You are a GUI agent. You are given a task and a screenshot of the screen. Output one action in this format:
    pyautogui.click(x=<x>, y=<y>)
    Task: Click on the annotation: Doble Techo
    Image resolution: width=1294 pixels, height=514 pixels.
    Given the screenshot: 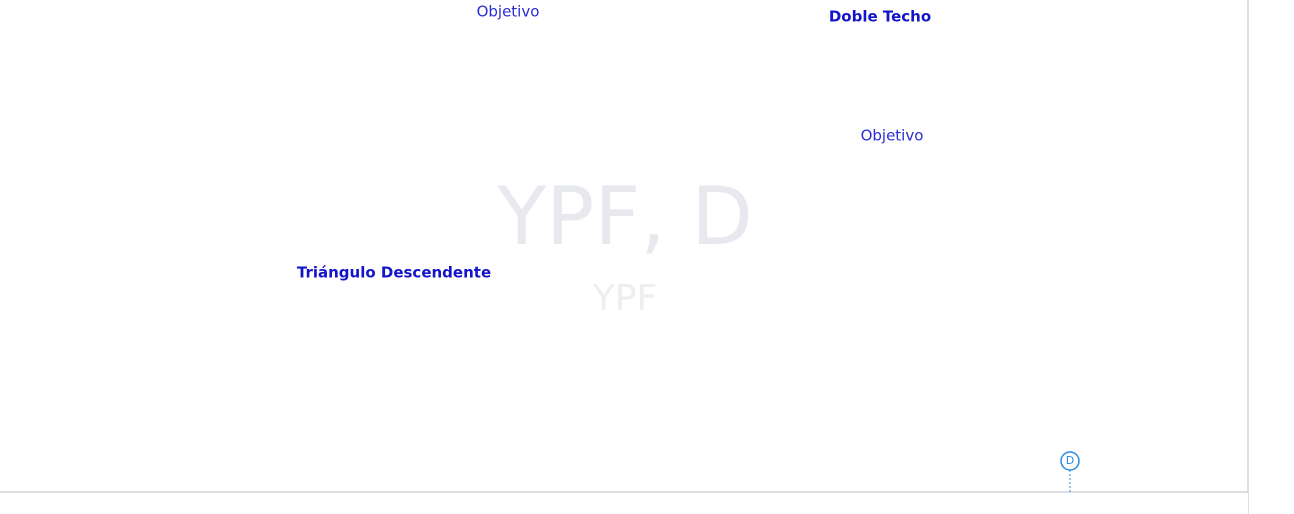 What is the action you would take?
    pyautogui.click(x=880, y=17)
    